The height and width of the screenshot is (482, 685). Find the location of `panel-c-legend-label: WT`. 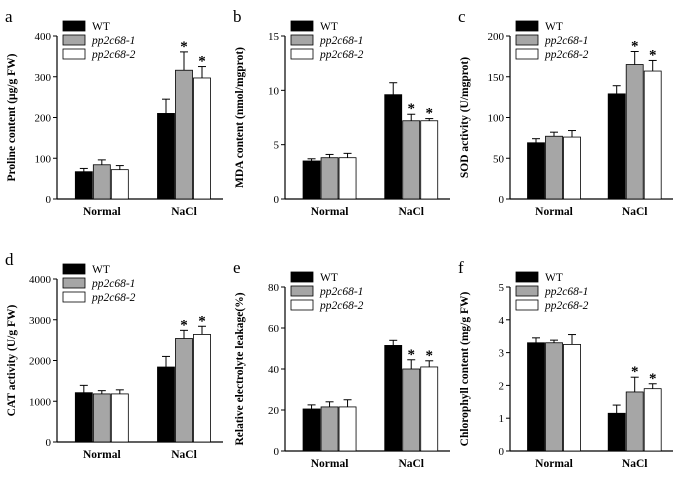

panel-c-legend-label: WT is located at coordinates (554, 27).